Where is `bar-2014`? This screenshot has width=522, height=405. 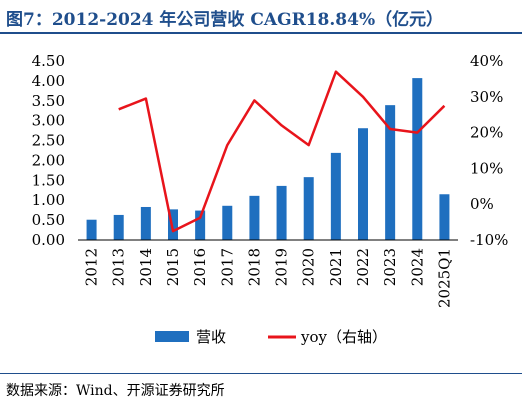
bar-2014 is located at coordinates (145, 223).